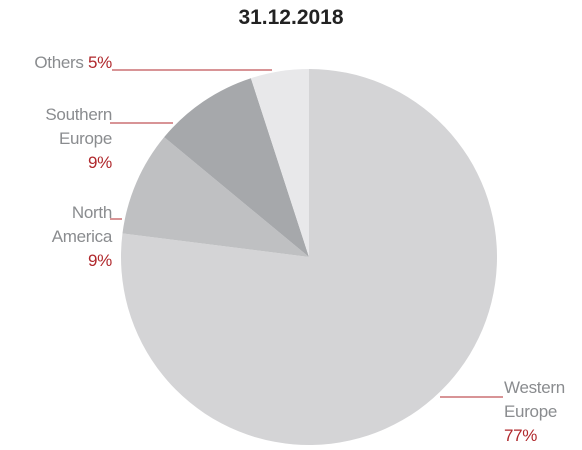 The width and height of the screenshot is (582, 450). I want to click on slice-label: Others 5%, so click(56, 63).